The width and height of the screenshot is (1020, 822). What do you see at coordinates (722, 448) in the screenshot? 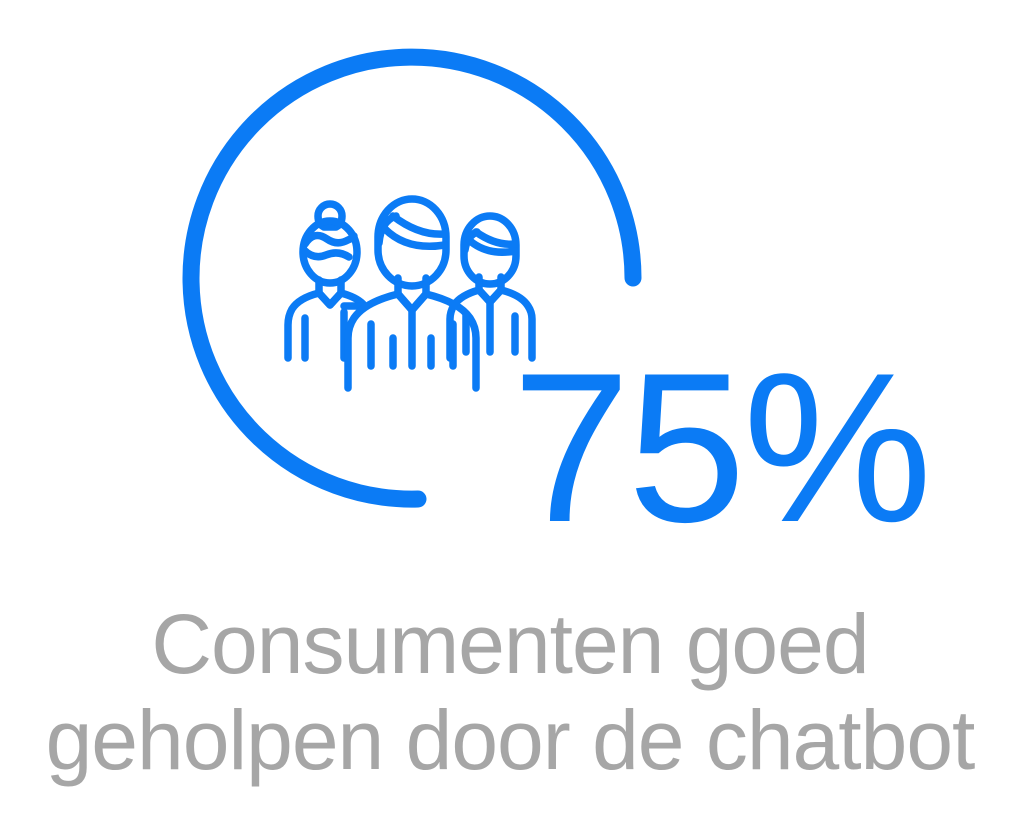
I see `percent-value: 75%` at bounding box center [722, 448].